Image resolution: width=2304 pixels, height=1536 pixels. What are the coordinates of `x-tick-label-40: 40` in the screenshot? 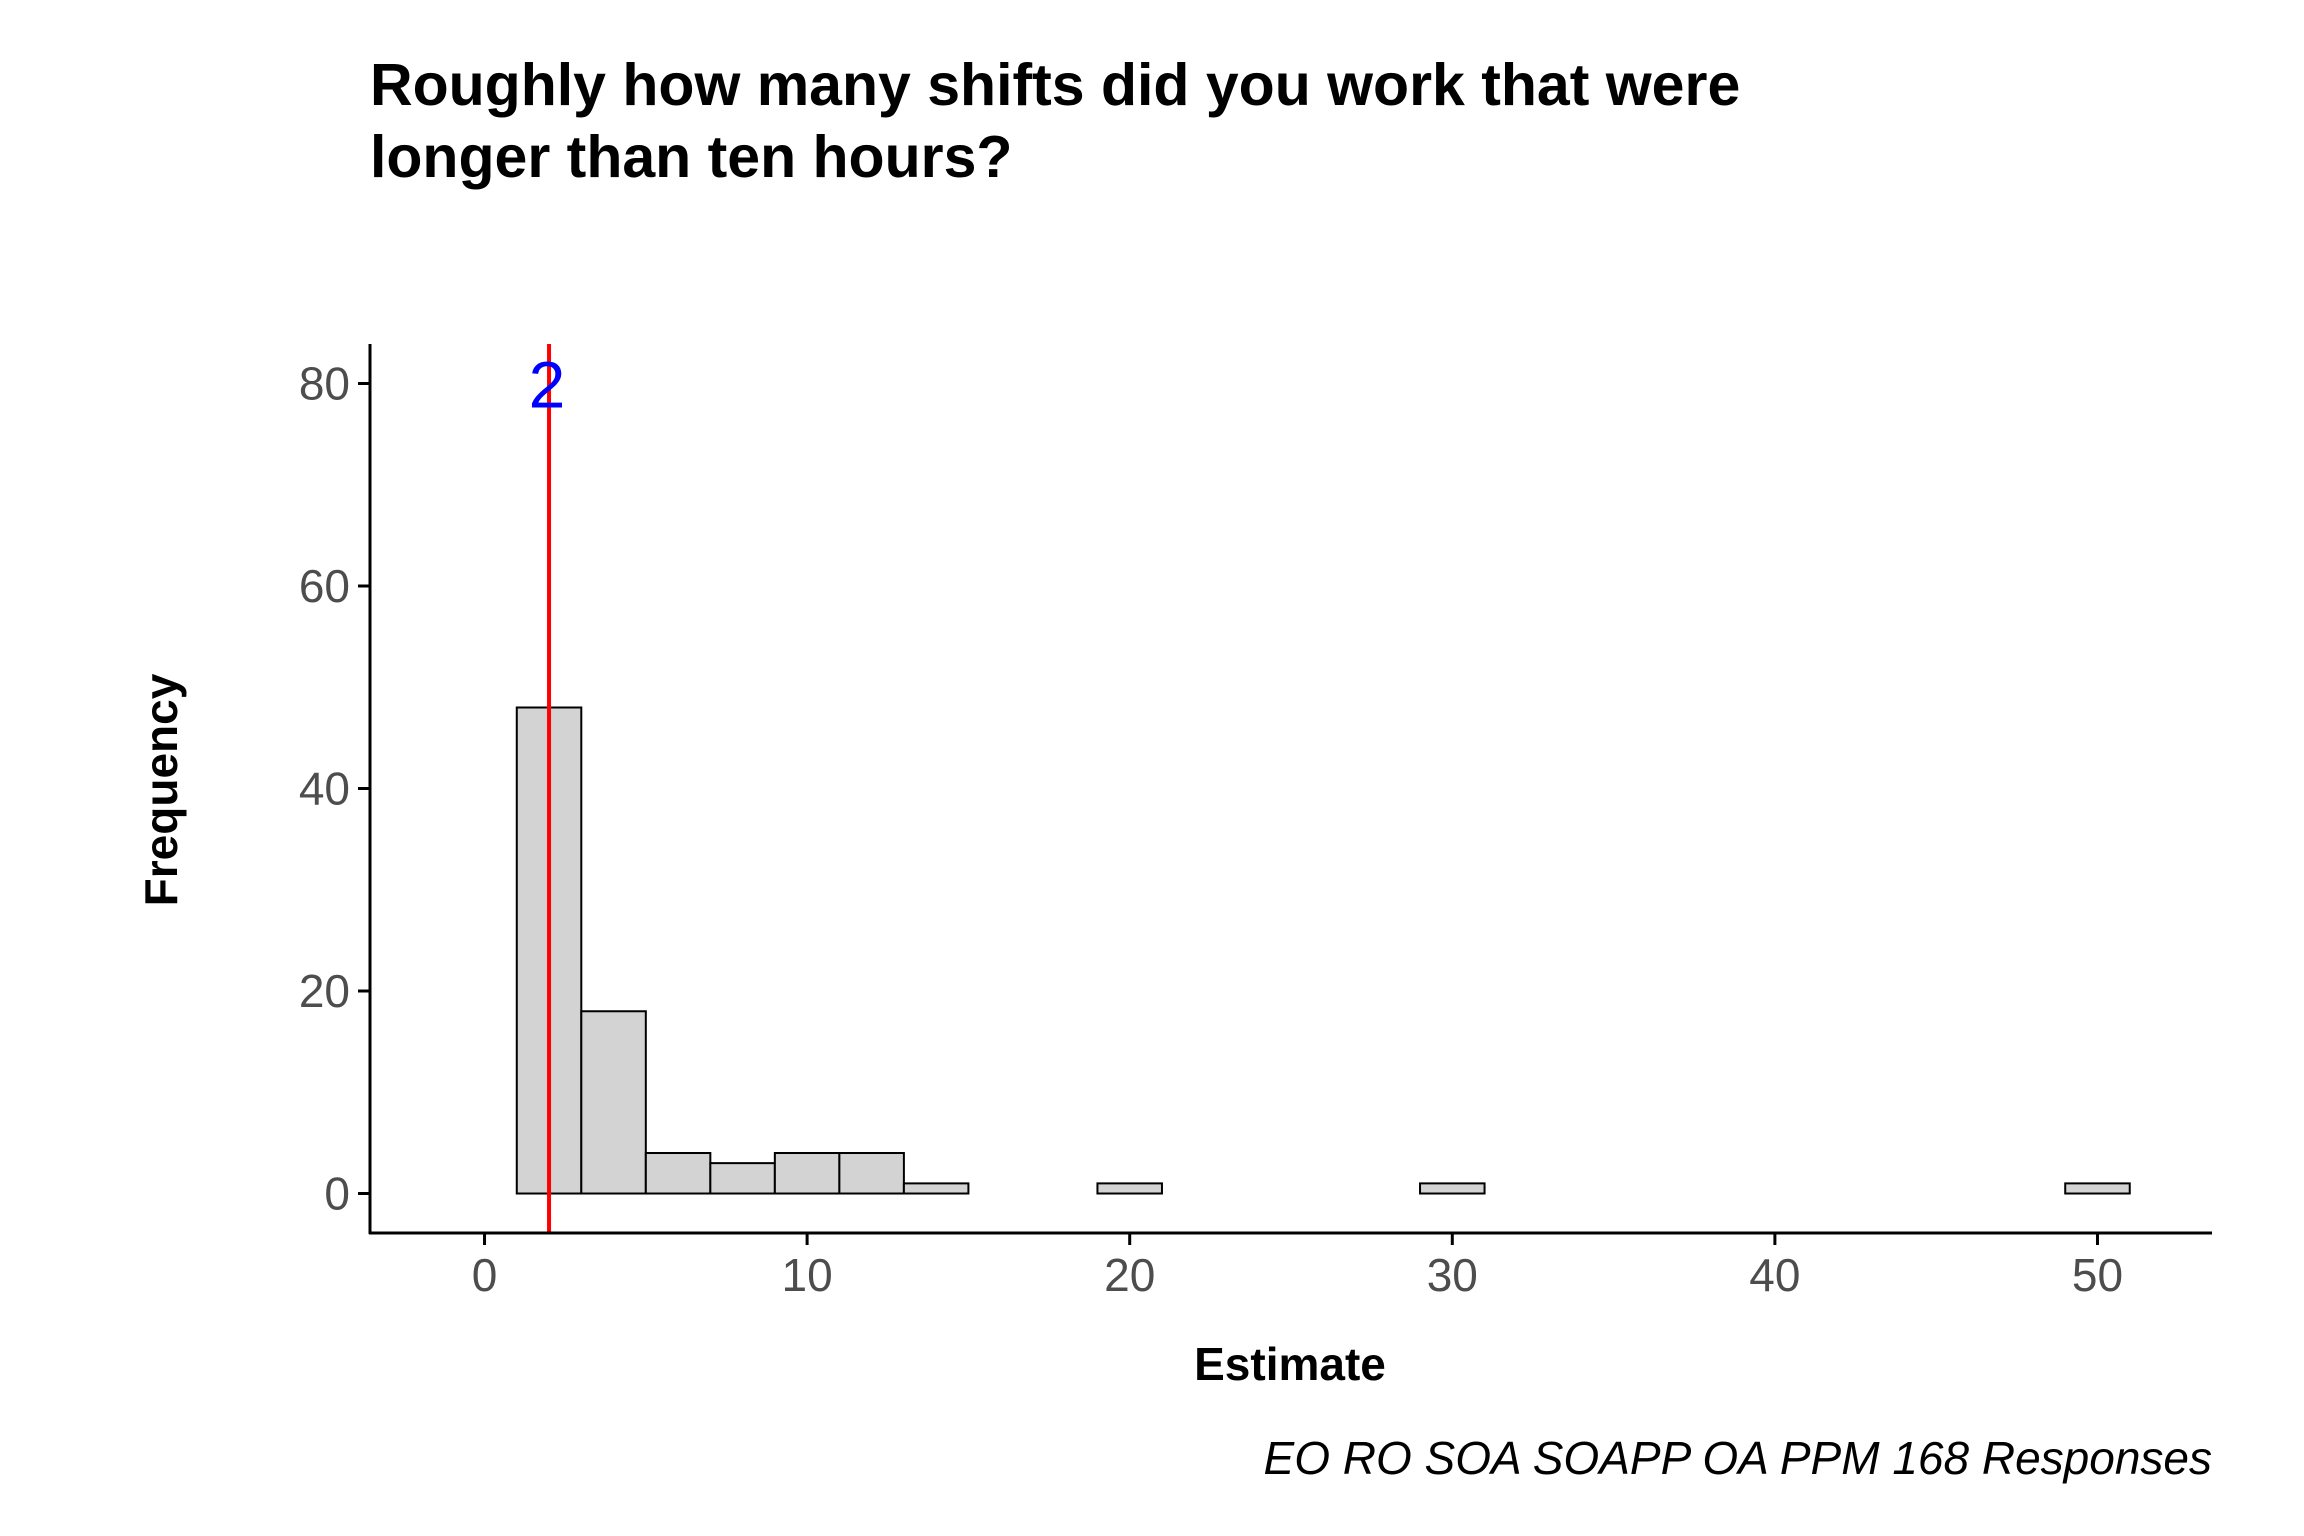 It's located at (1774, 1275).